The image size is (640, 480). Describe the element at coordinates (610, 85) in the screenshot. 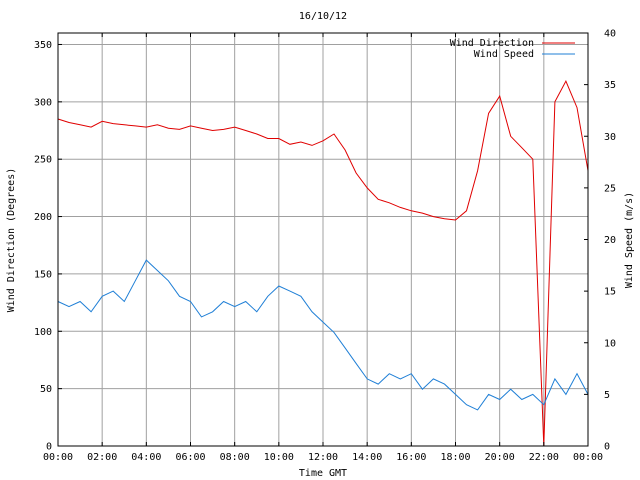

I see `y2-tick-label: 35` at that location.